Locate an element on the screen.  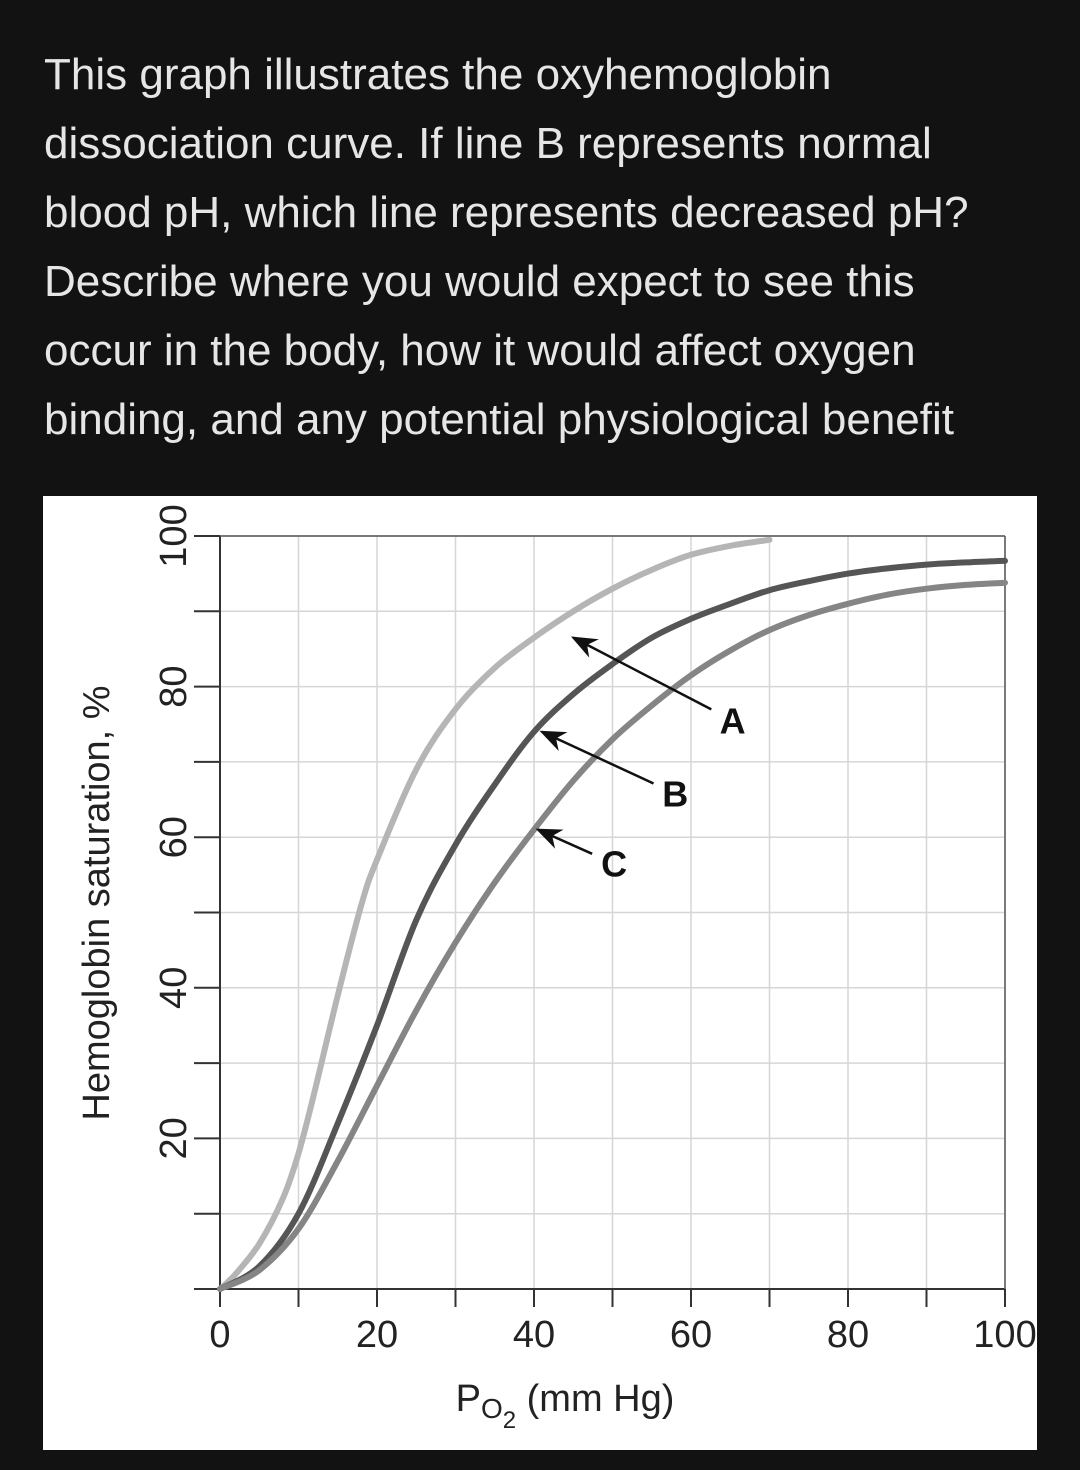
x-tick-label: 0 is located at coordinates (219, 1335).